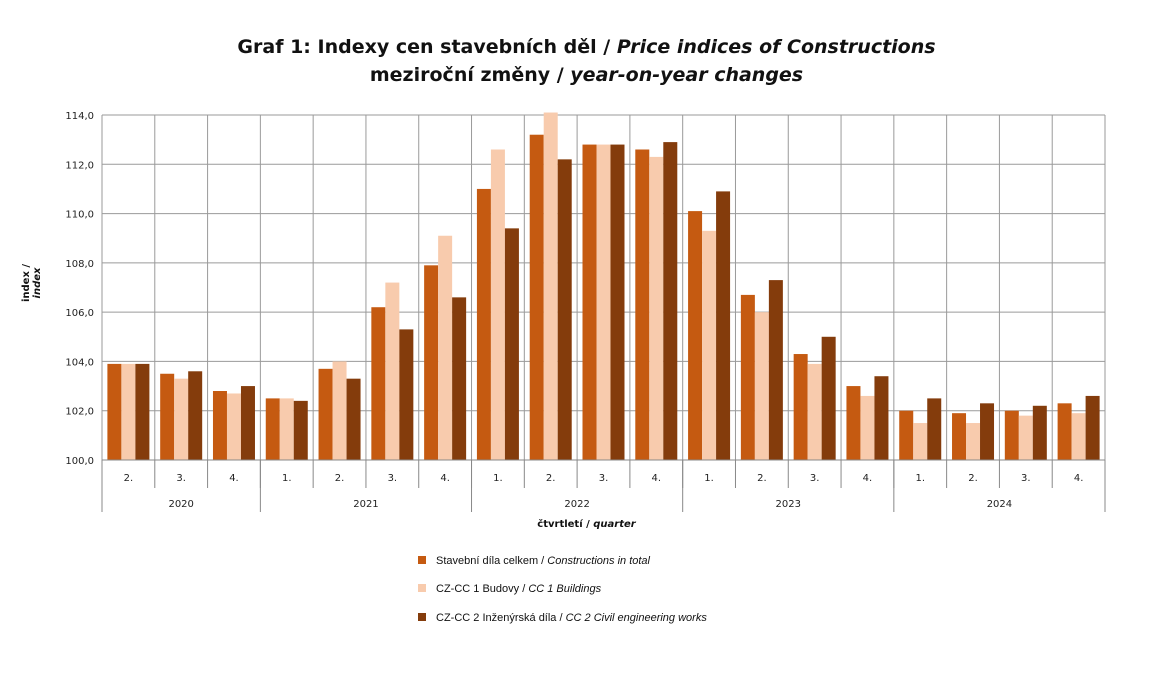  Describe the element at coordinates (79, 116) in the screenshot. I see `y-tick-label: 114,0` at that location.